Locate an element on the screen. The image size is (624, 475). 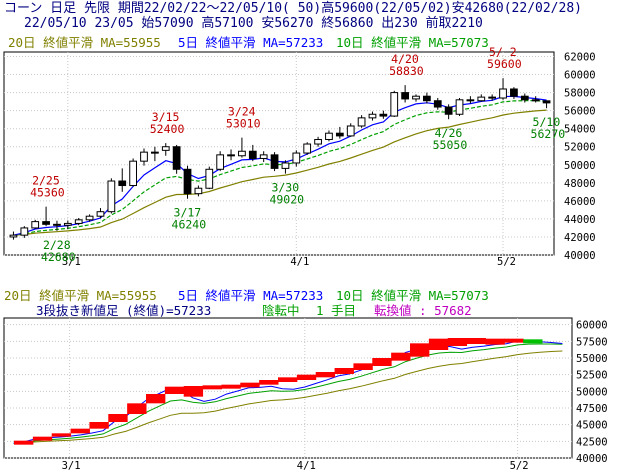
kagi-label: 3段抜き新値足 (終値)=57233 is located at coordinates (124, 310).